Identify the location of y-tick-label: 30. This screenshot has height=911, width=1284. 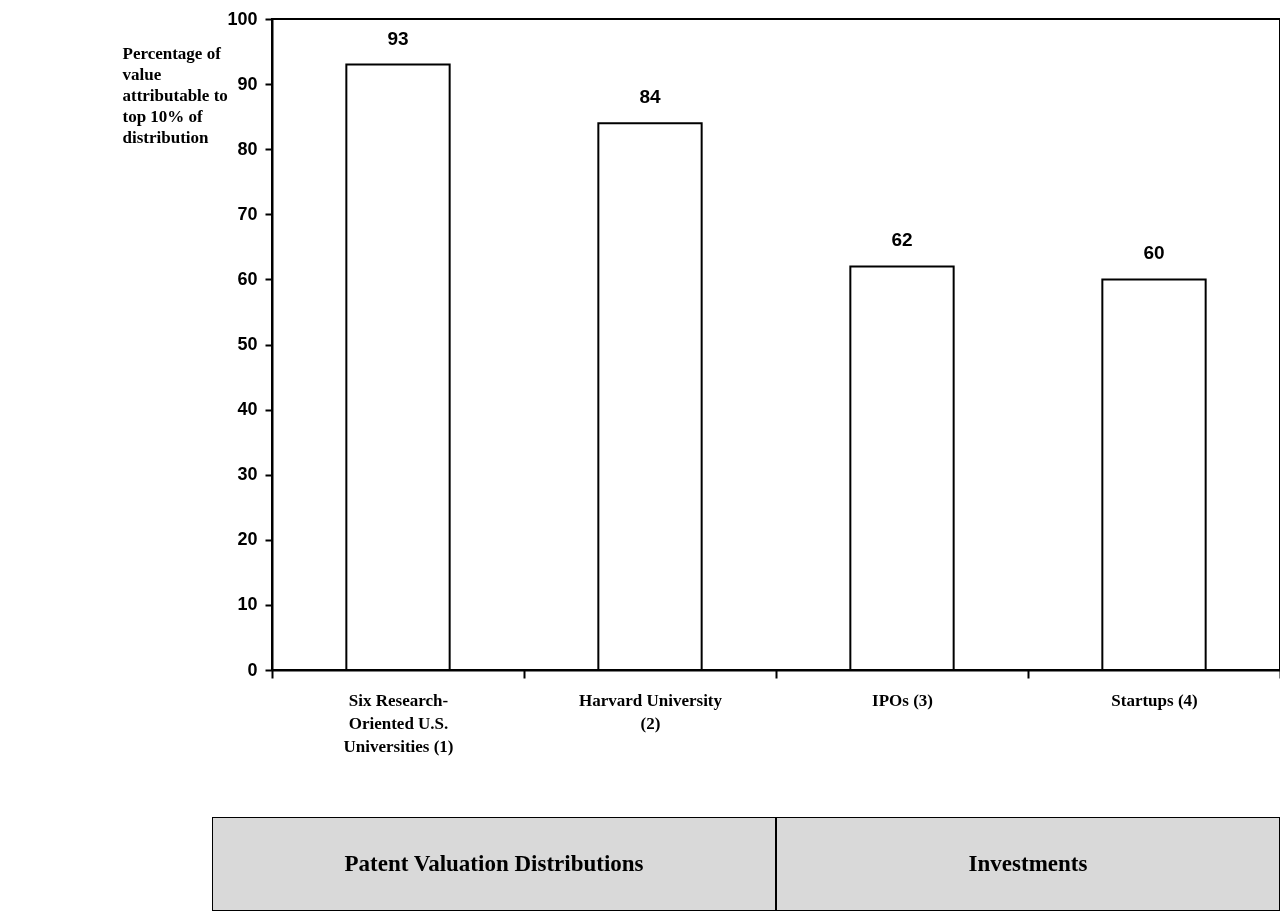
(247, 474).